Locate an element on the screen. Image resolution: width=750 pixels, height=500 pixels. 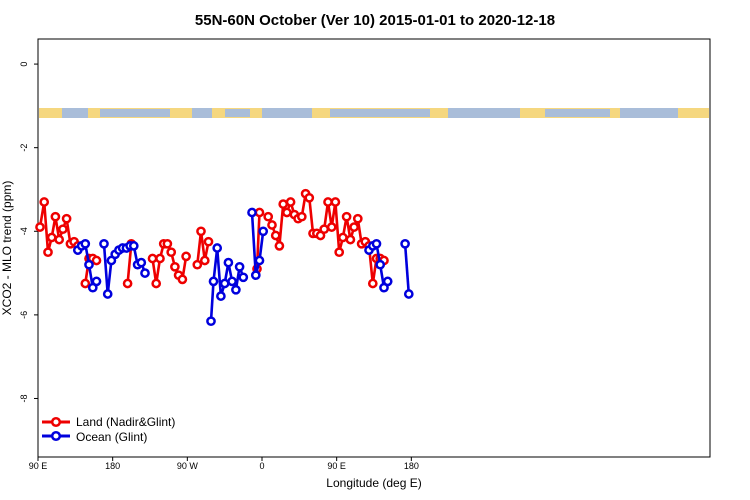
y-tick-label: -4 is located at coordinates (24, 231).